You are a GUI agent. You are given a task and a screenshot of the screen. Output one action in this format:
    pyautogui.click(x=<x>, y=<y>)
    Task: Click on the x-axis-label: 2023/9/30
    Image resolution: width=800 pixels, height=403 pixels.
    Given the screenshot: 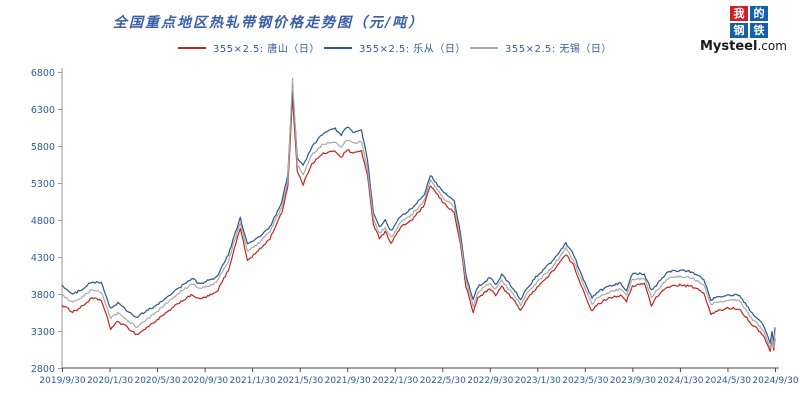 What is the action you would take?
    pyautogui.click(x=633, y=381)
    